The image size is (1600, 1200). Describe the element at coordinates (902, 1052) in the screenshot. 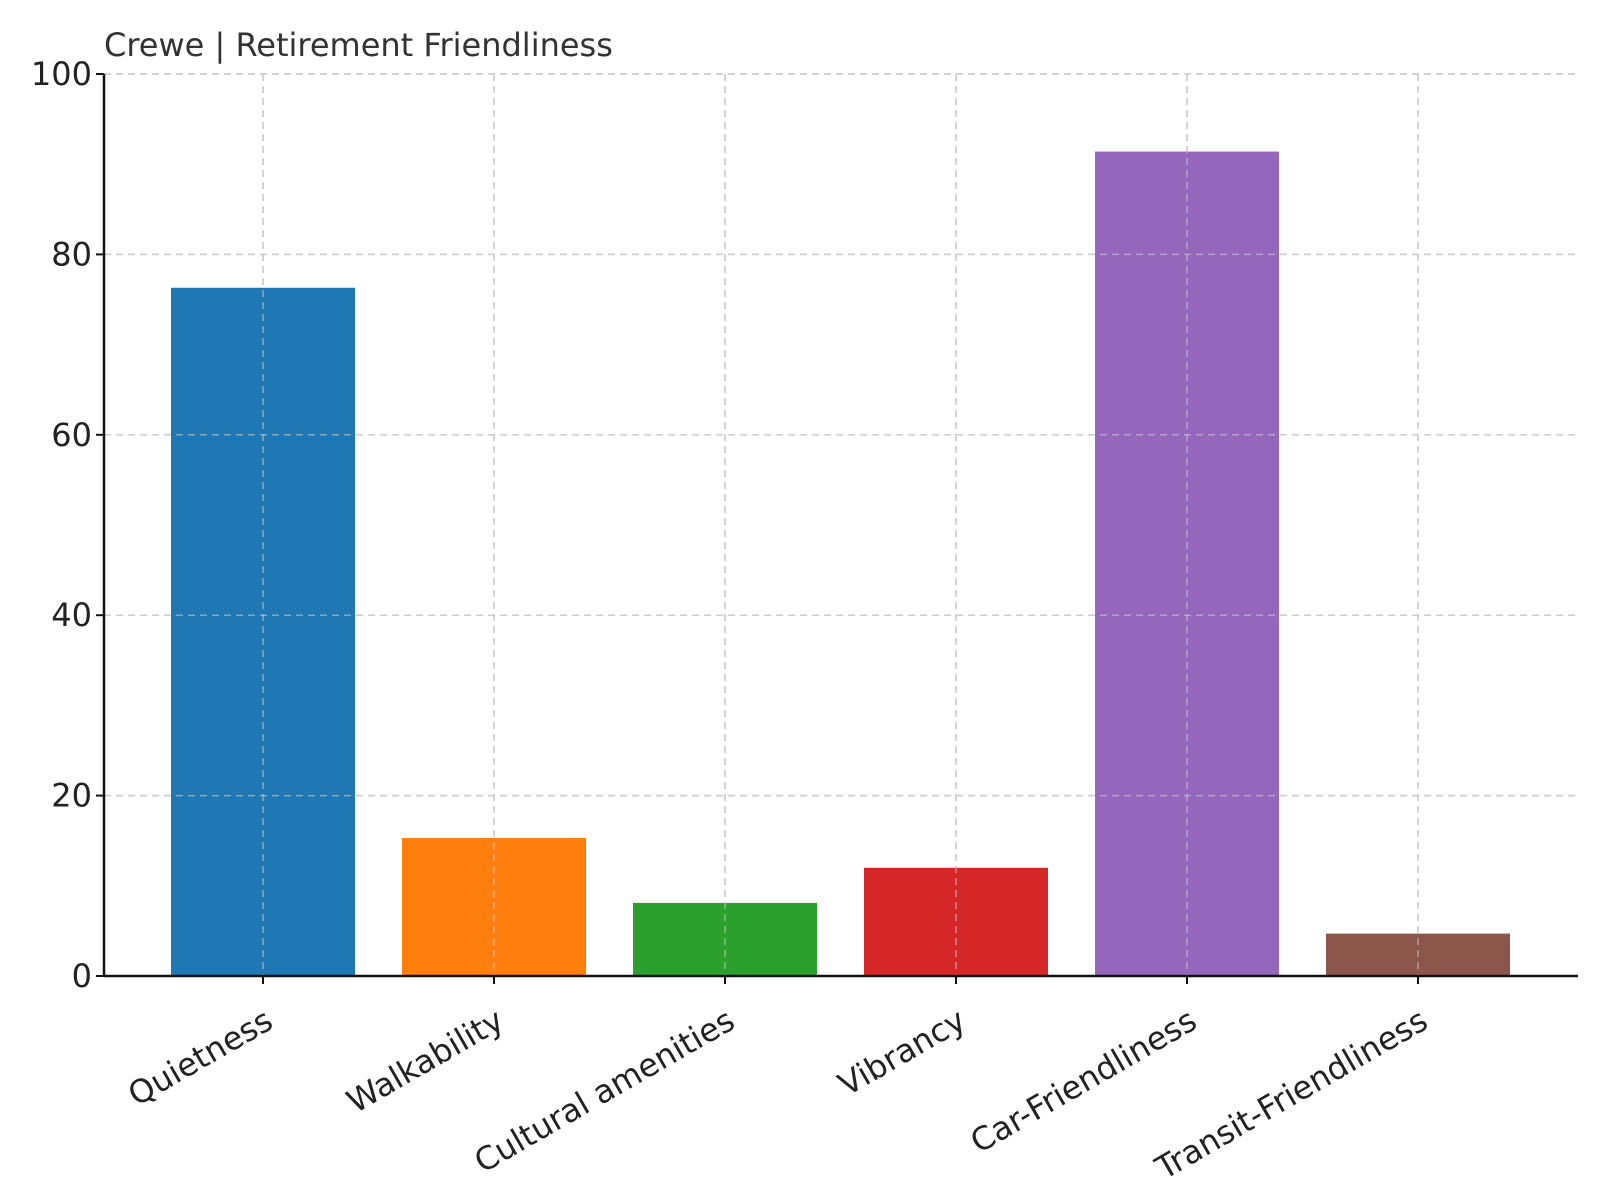

I see `x-tick-label: Vibrancy` at that location.